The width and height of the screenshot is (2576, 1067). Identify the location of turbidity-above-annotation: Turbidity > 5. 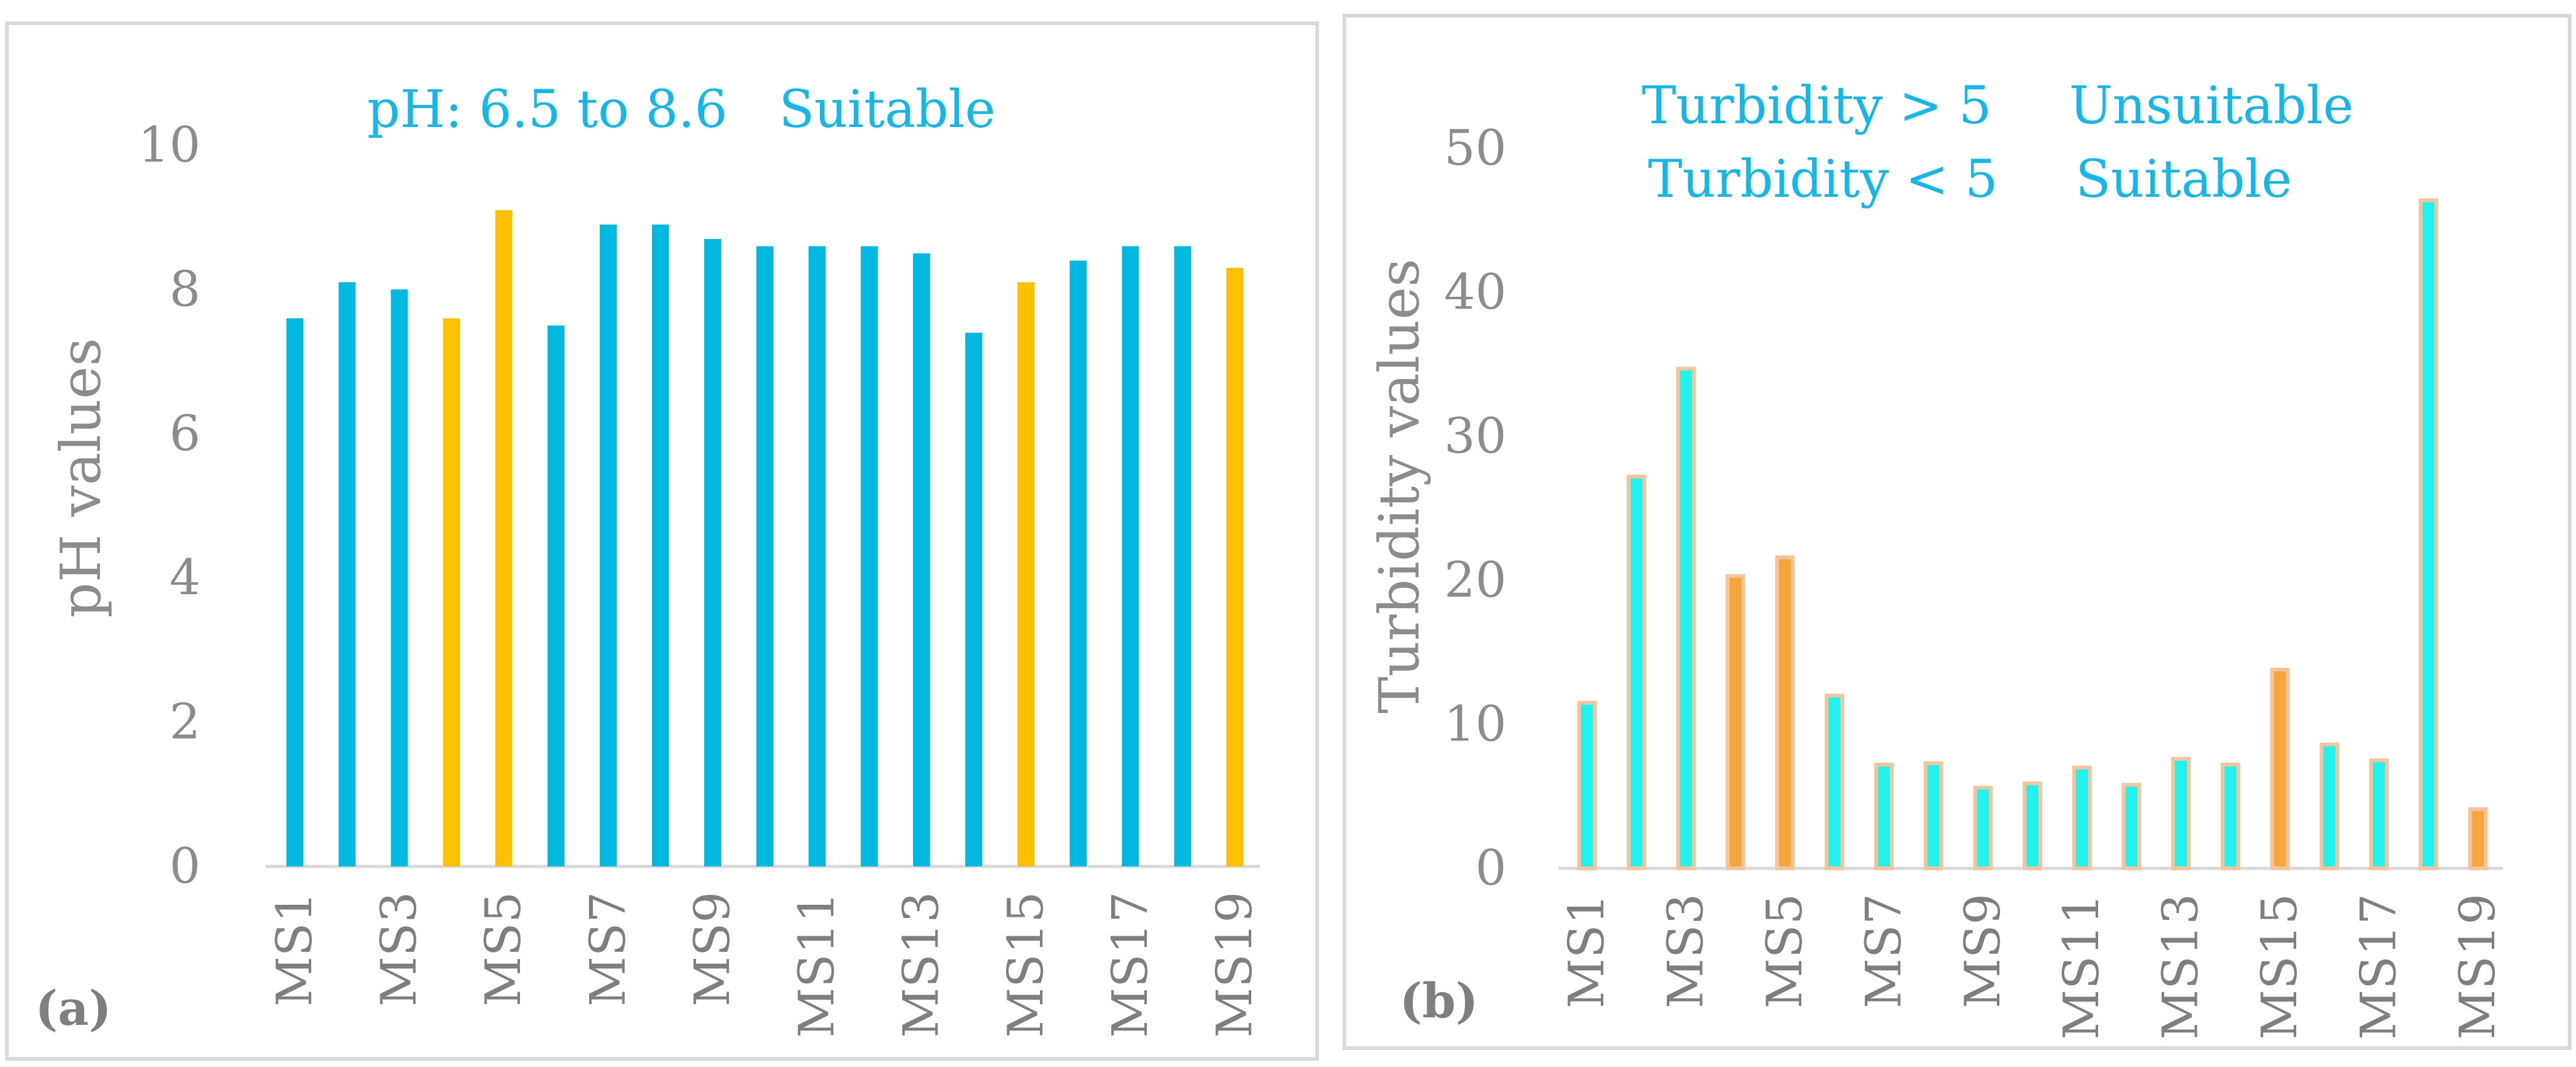
(1816, 106).